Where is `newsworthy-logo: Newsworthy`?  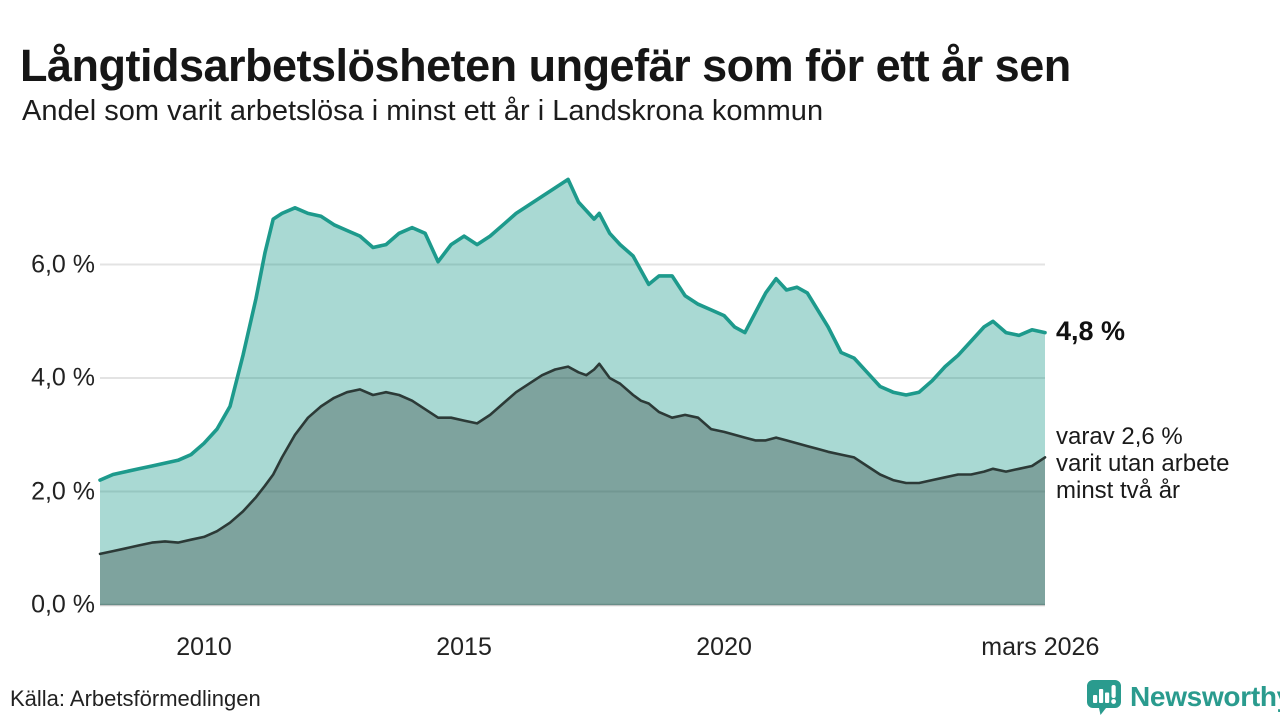
newsworthy-logo: Newsworthy is located at coordinates (1182, 697).